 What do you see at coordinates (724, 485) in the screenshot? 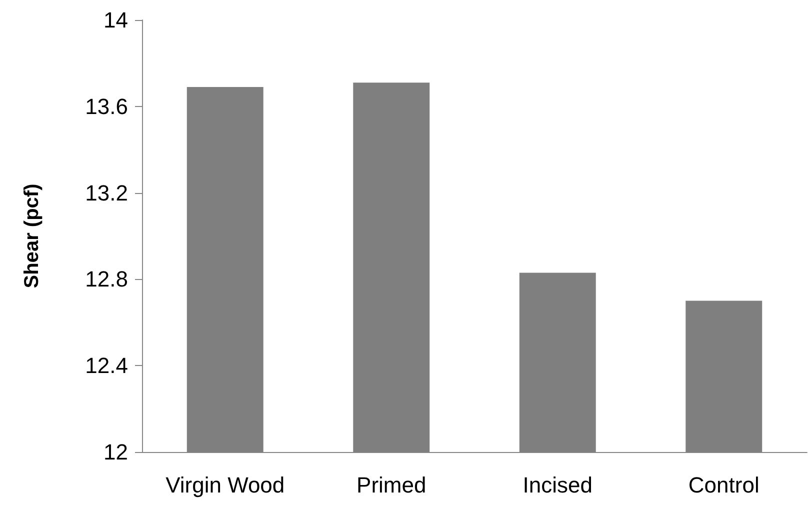
I see `x-tick-label: Control` at bounding box center [724, 485].